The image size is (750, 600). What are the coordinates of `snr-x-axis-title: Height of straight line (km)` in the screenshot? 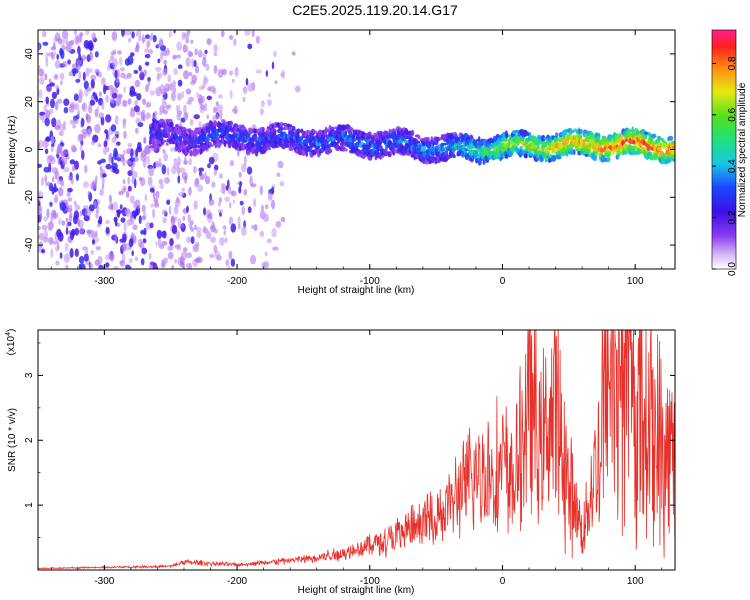 It's located at (356, 590).